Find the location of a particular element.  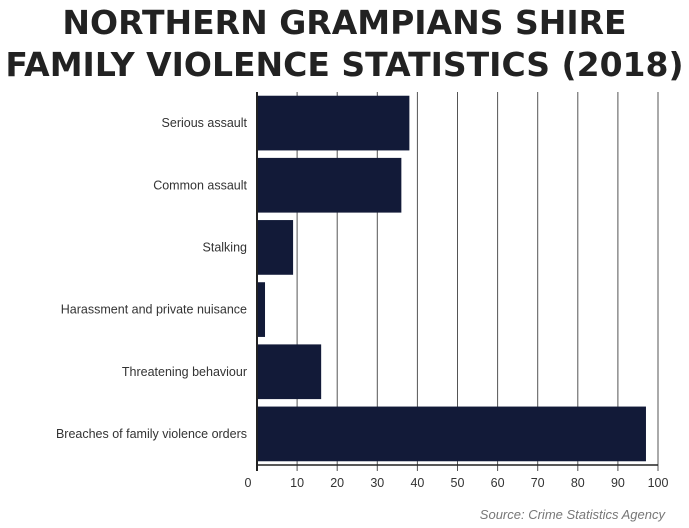

x-tick-label: 0 is located at coordinates (248, 483).